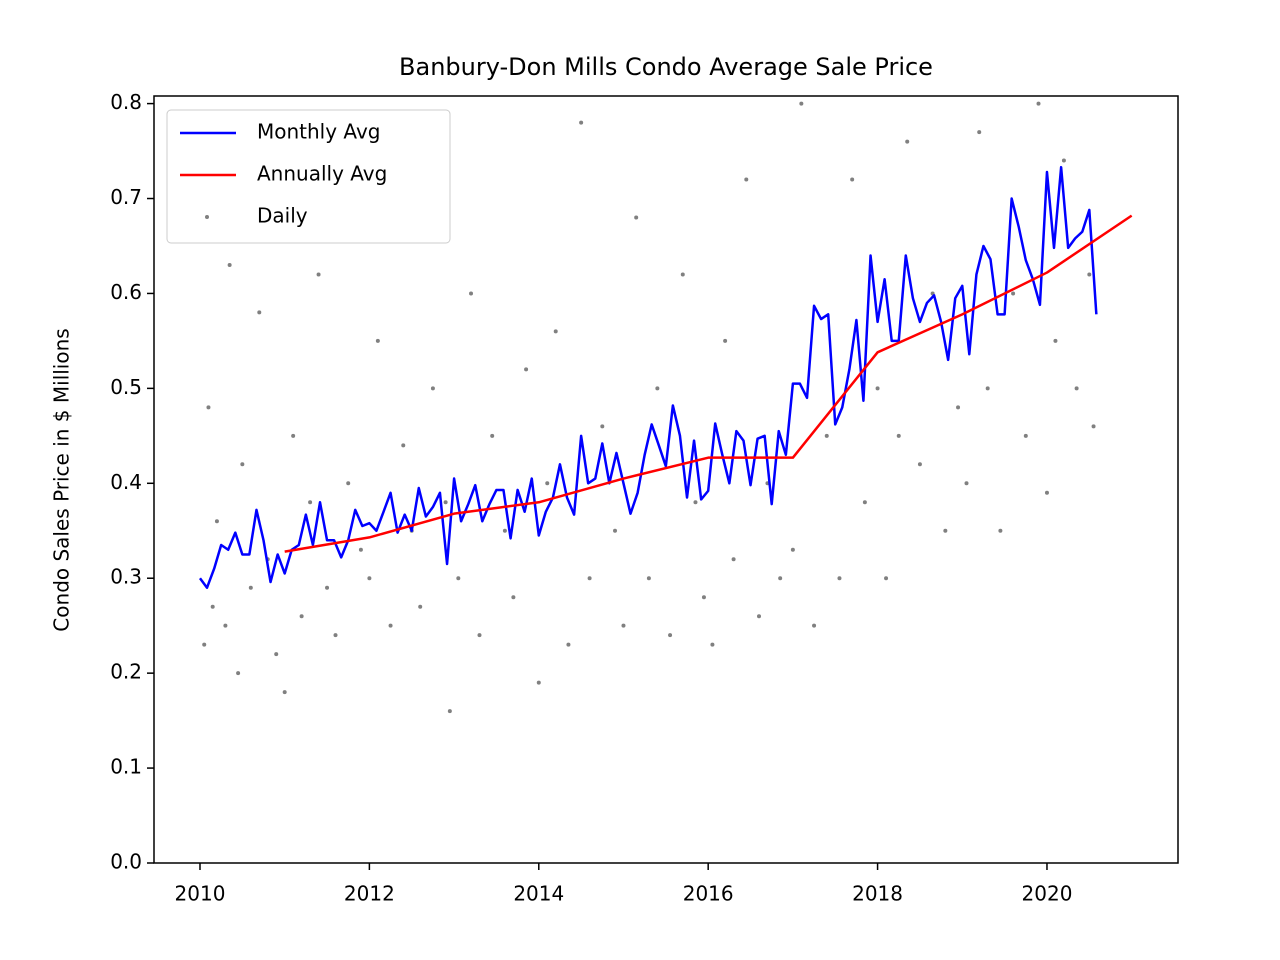  What do you see at coordinates (282, 216) in the screenshot?
I see `legend-label: Daily` at bounding box center [282, 216].